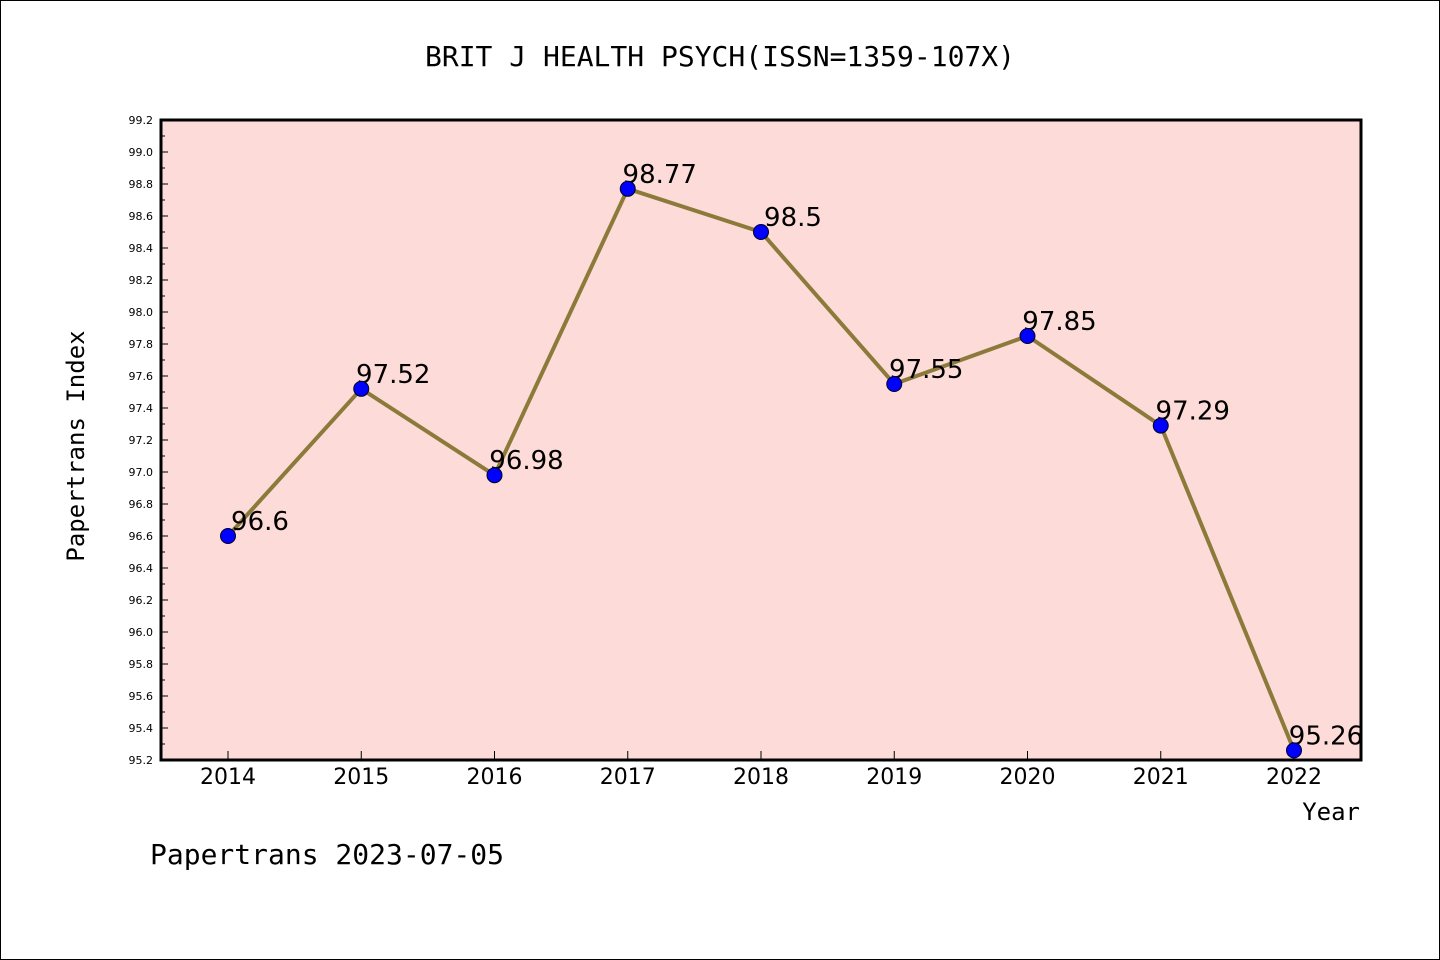 The width and height of the screenshot is (1440, 960). What do you see at coordinates (526, 461) in the screenshot?
I see `data-label: 96.98` at bounding box center [526, 461].